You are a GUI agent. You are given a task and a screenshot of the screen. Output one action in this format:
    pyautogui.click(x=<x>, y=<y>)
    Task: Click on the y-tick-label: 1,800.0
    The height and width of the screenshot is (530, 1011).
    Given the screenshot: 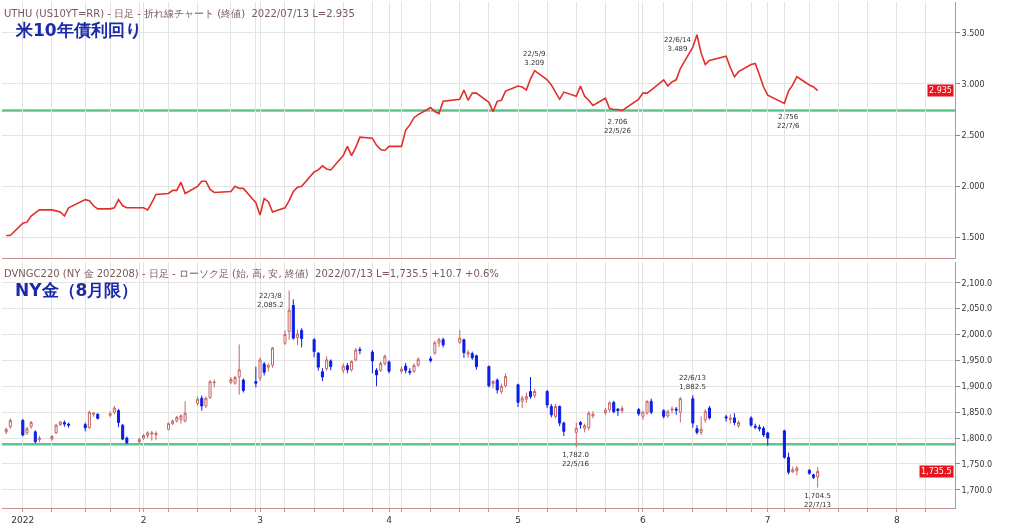 What is the action you would take?
    pyautogui.click(x=977, y=438)
    